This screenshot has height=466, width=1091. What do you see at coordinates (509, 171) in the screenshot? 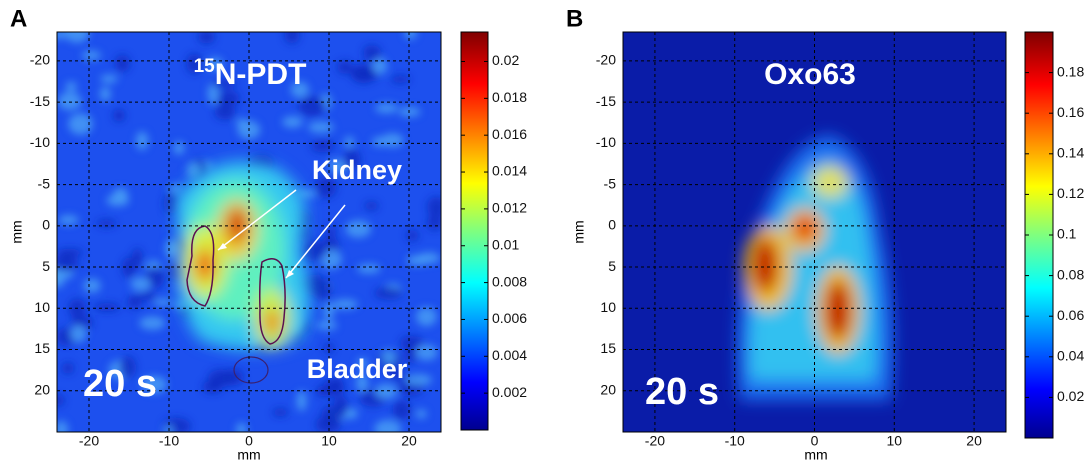
I see `colorbar-tick-label: 0.014` at bounding box center [509, 171].